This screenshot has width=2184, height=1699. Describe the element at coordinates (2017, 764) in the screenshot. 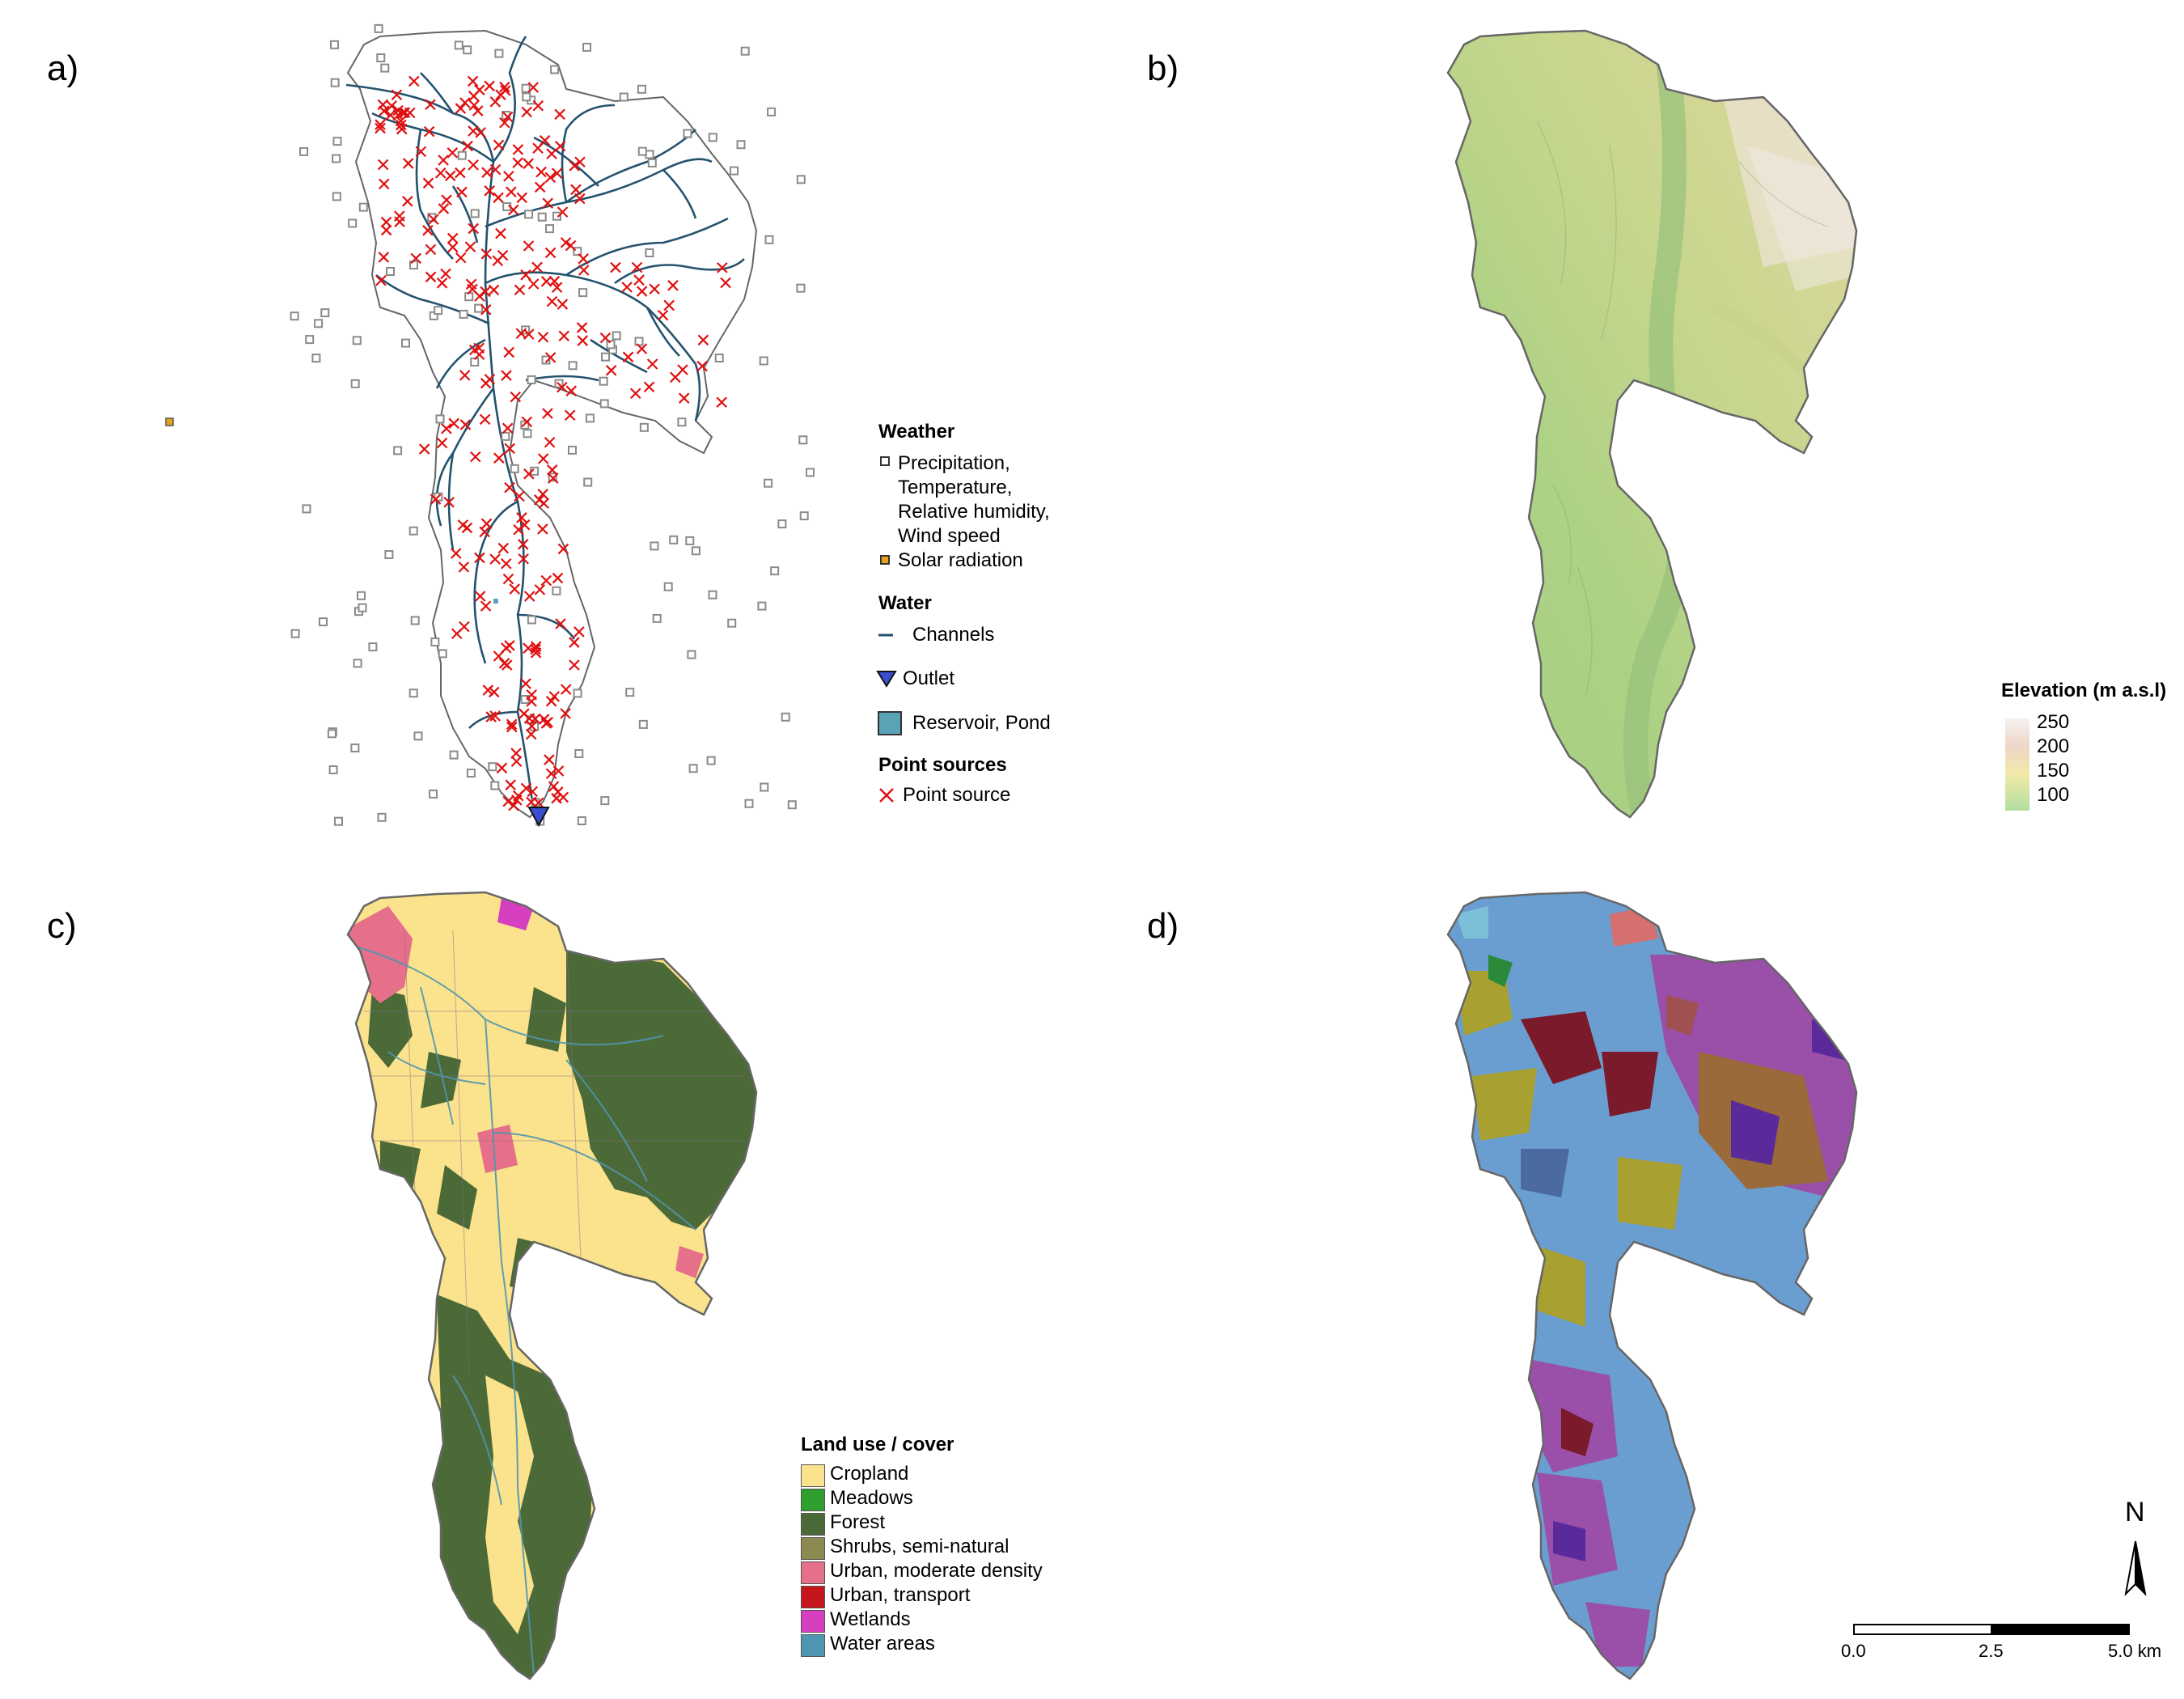

I see `elevation-colorbar` at that location.